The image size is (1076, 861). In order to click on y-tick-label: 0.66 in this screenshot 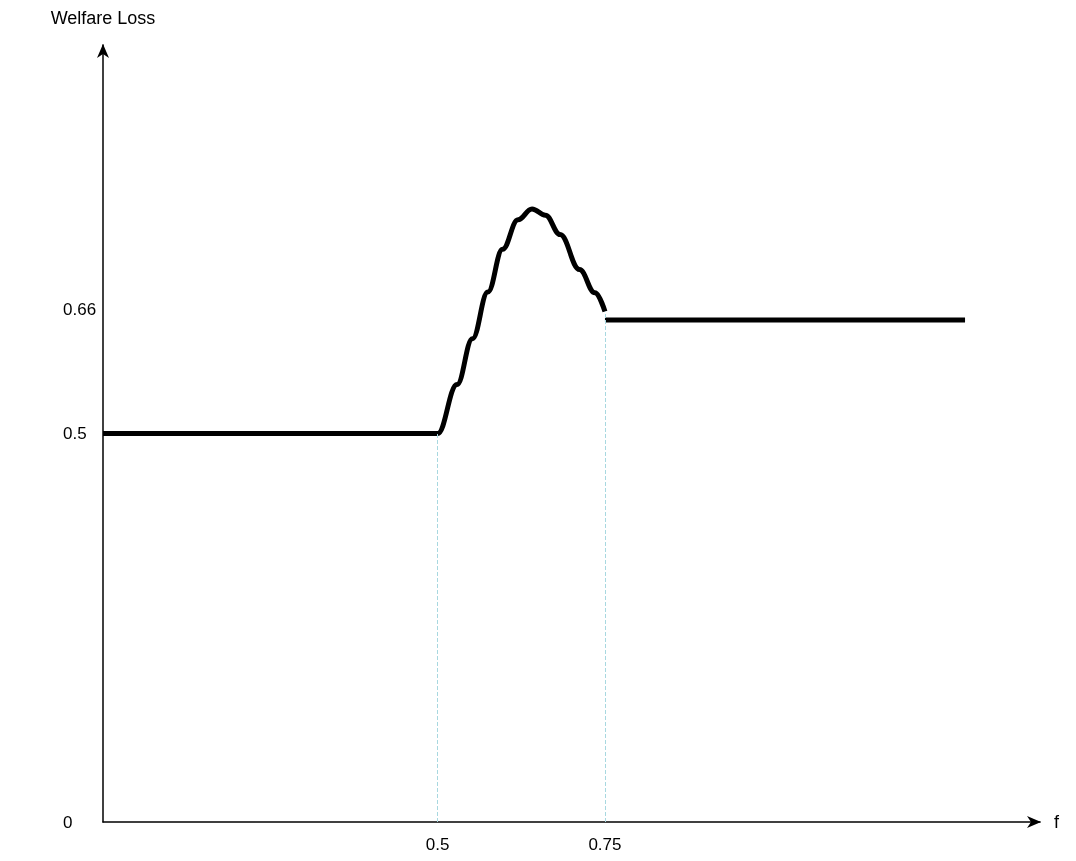, I will do `click(80, 309)`.